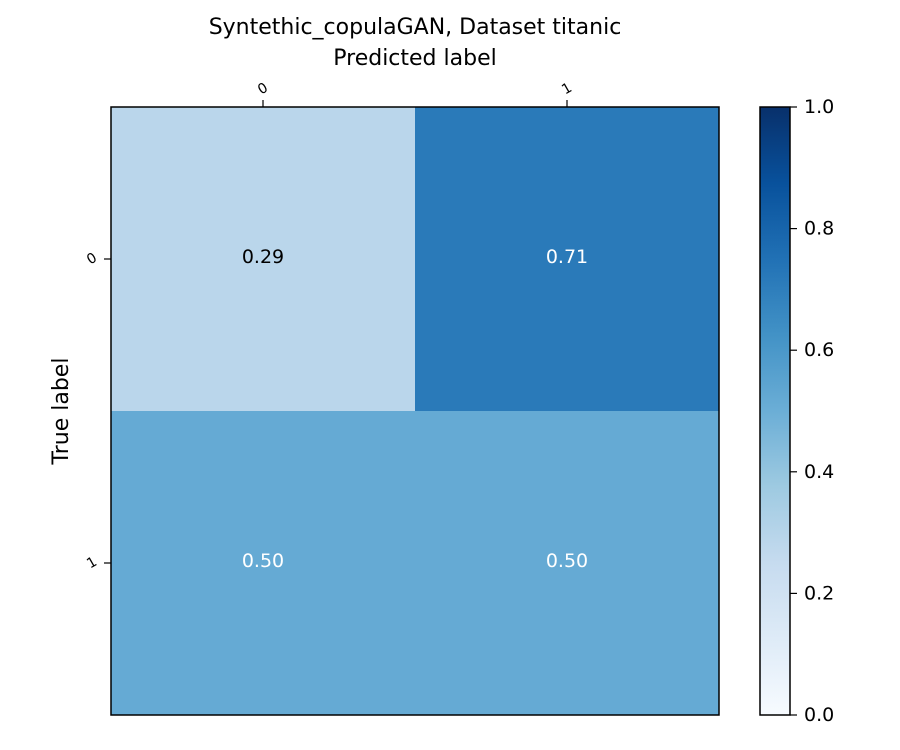 This screenshot has width=900, height=750. What do you see at coordinates (819, 229) in the screenshot?
I see `colorbar-tick-label: 0.8` at bounding box center [819, 229].